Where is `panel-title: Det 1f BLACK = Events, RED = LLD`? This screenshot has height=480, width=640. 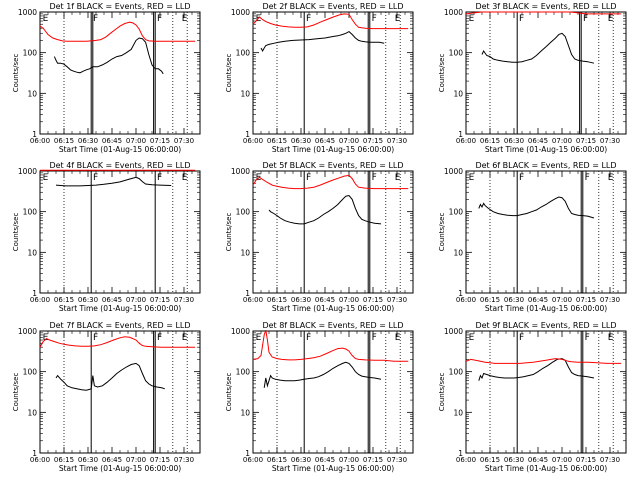
panel-title: Det 1f BLACK = Events, RED = LLD is located at coordinates (119, 6).